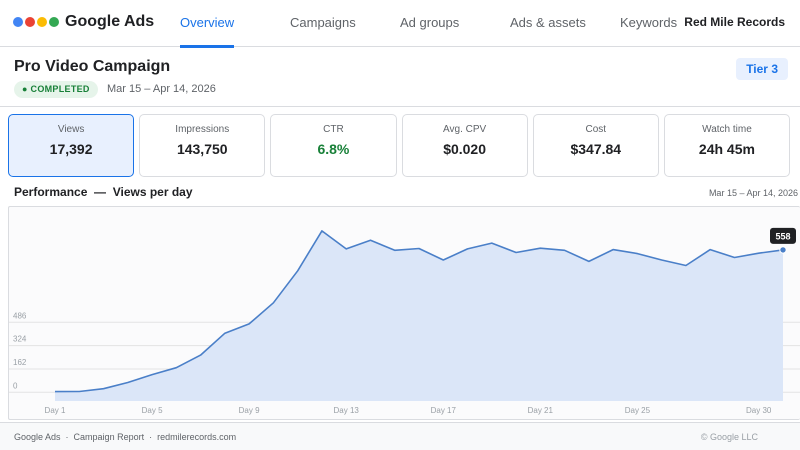 Image resolution: width=800 pixels, height=450 pixels. I want to click on kpi-card-cost: Cost $347.84, so click(595, 145).